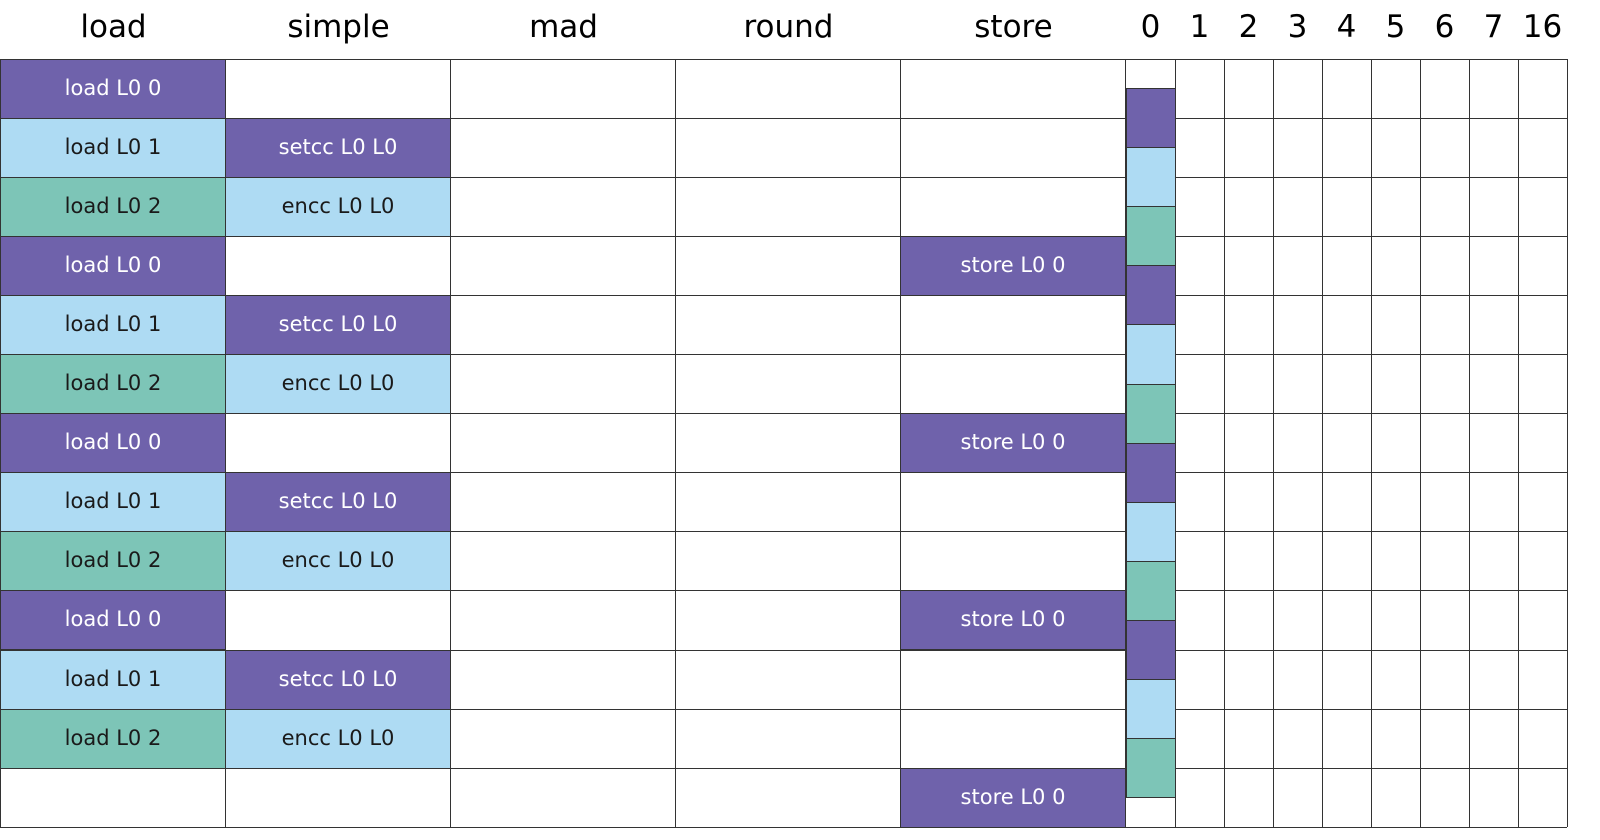 This screenshot has height=840, width=1600. I want to click on unit-header-mad: mad, so click(563, 27).